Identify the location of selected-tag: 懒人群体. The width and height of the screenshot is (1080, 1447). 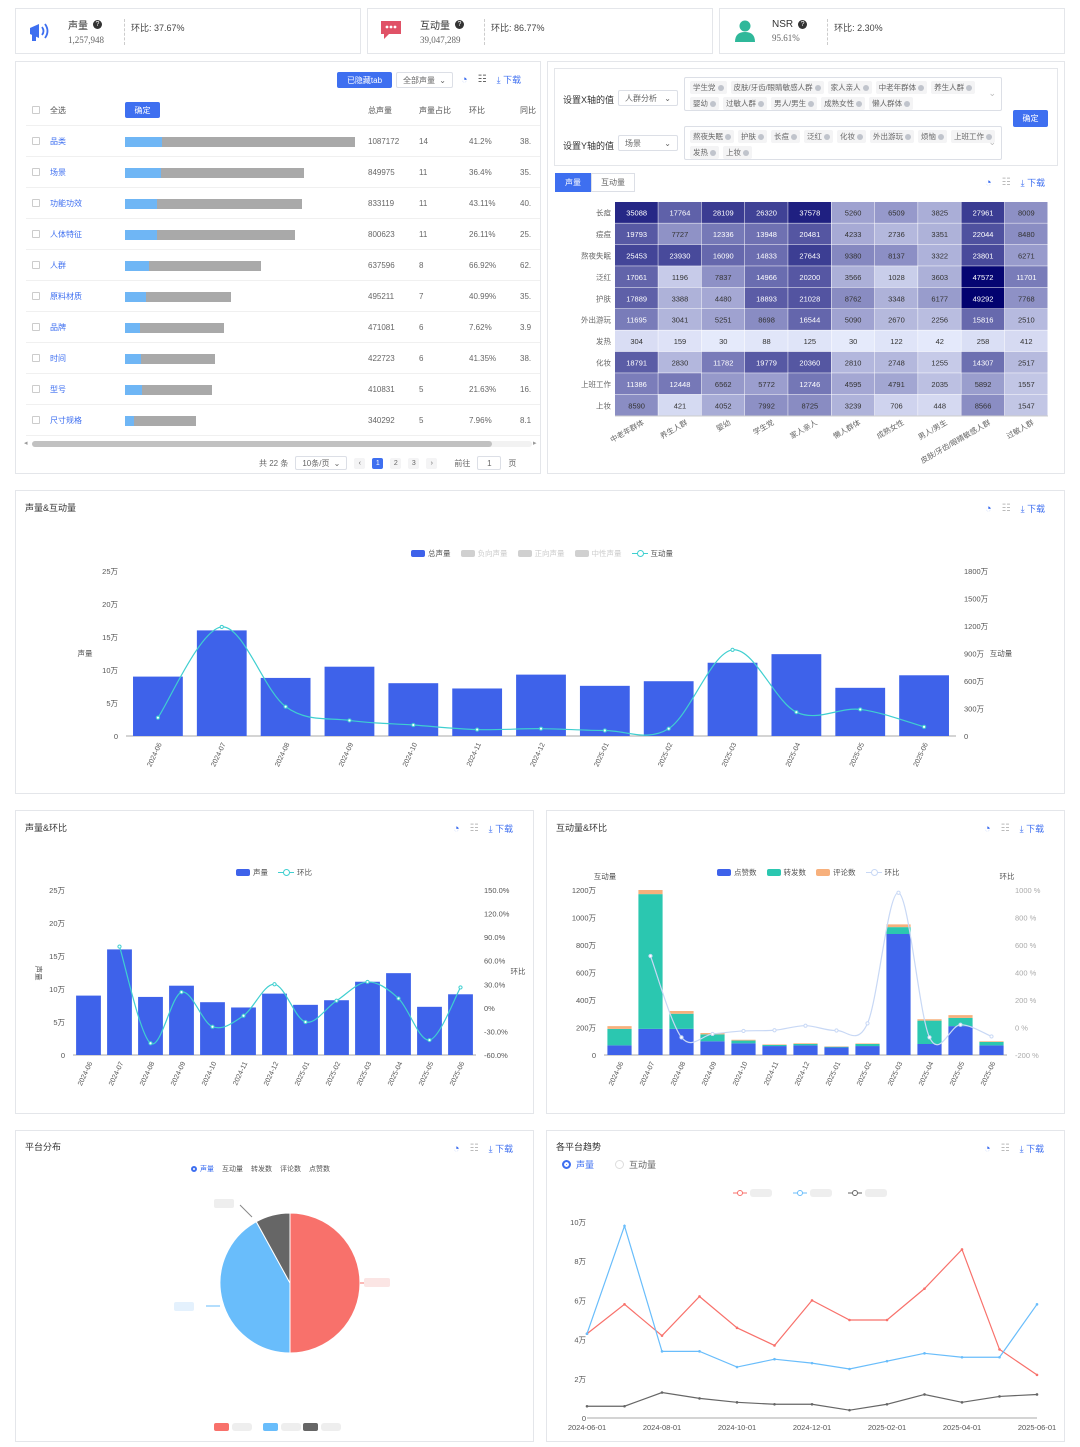
(891, 103).